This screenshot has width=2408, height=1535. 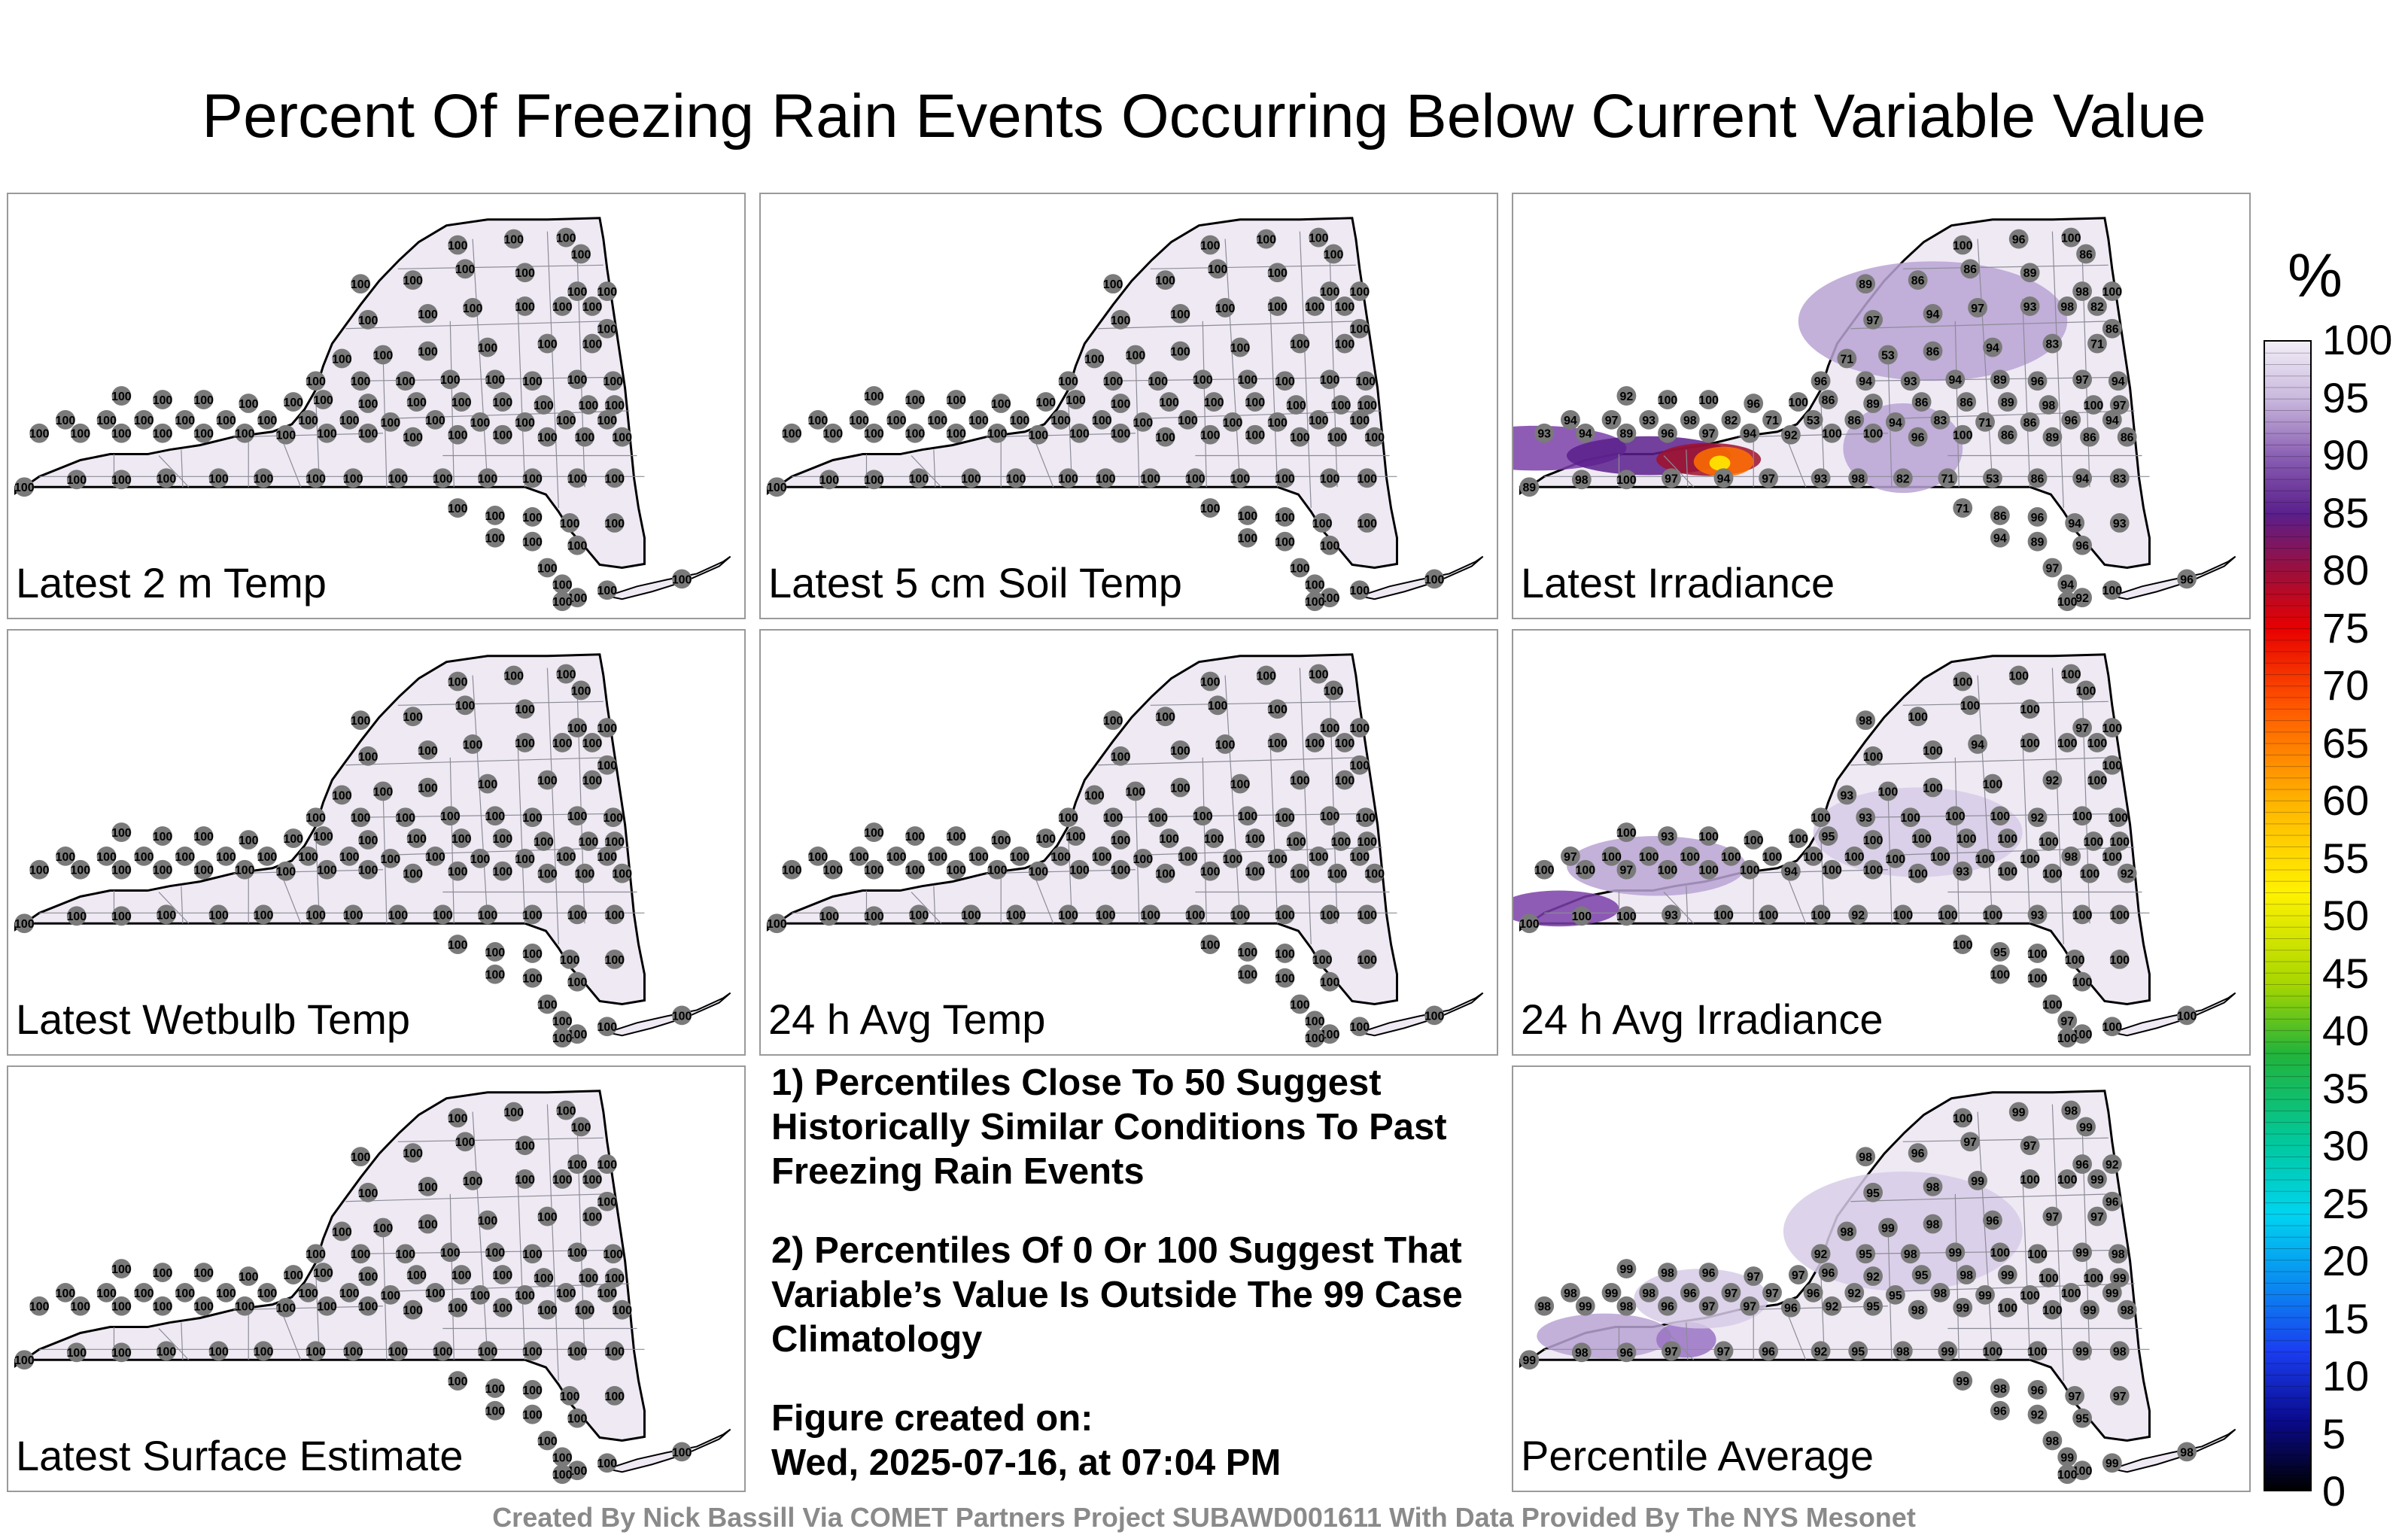 I want to click on station-value: 95, so click(x=1865, y=1254).